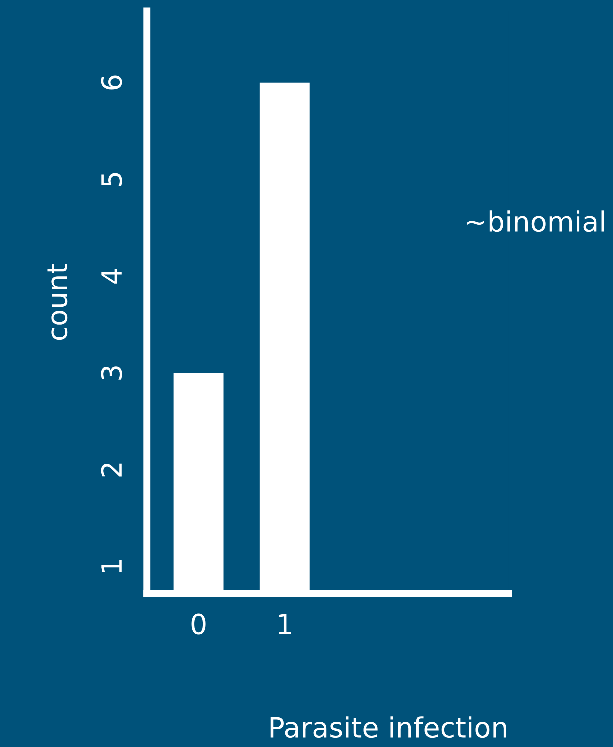 The height and width of the screenshot is (747, 613). I want to click on y-tick-label: 3, so click(111, 373).